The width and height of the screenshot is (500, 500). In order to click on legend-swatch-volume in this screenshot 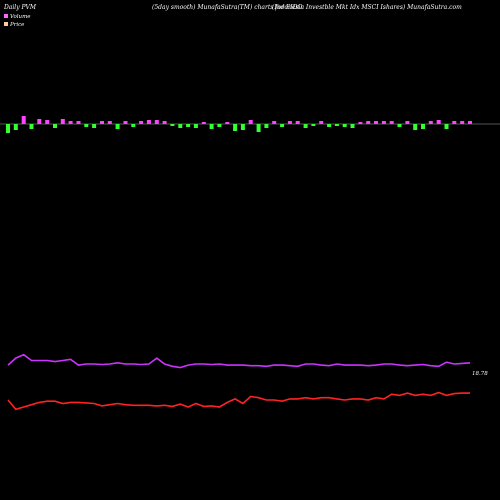, I will do `click(6, 16)`.